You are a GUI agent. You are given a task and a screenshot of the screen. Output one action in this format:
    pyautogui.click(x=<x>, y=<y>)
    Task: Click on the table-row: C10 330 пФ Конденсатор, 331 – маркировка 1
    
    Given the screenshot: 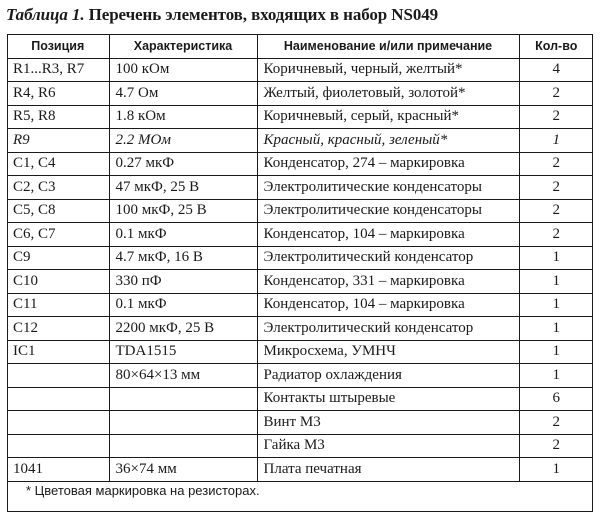 What is the action you would take?
    pyautogui.click(x=300, y=281)
    